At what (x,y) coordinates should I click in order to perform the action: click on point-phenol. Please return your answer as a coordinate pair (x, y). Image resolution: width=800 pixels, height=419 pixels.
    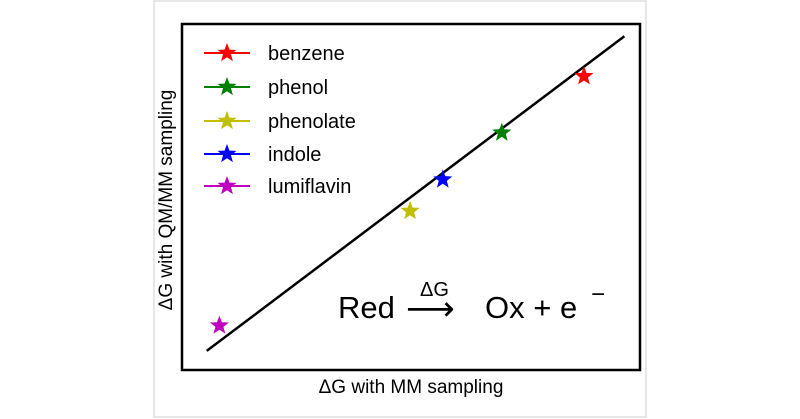
    Looking at the image, I should click on (502, 131).